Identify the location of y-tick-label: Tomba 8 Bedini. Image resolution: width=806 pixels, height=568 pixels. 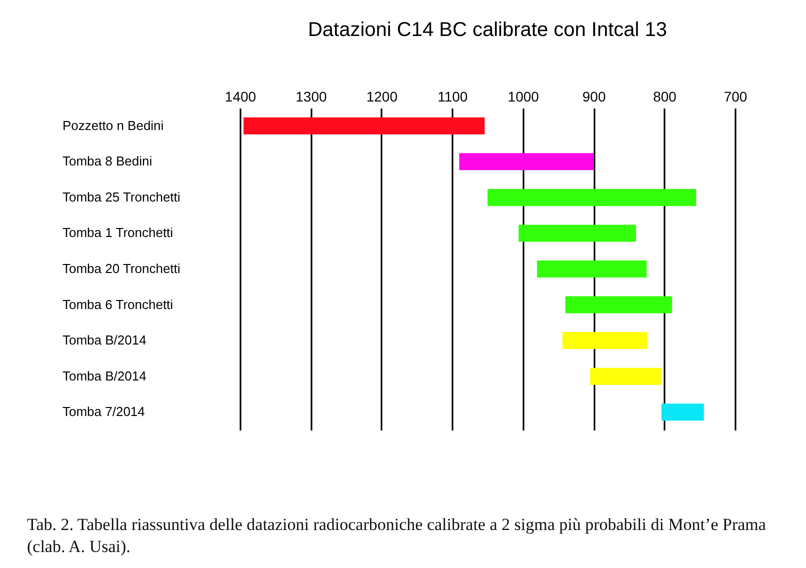
(107, 161).